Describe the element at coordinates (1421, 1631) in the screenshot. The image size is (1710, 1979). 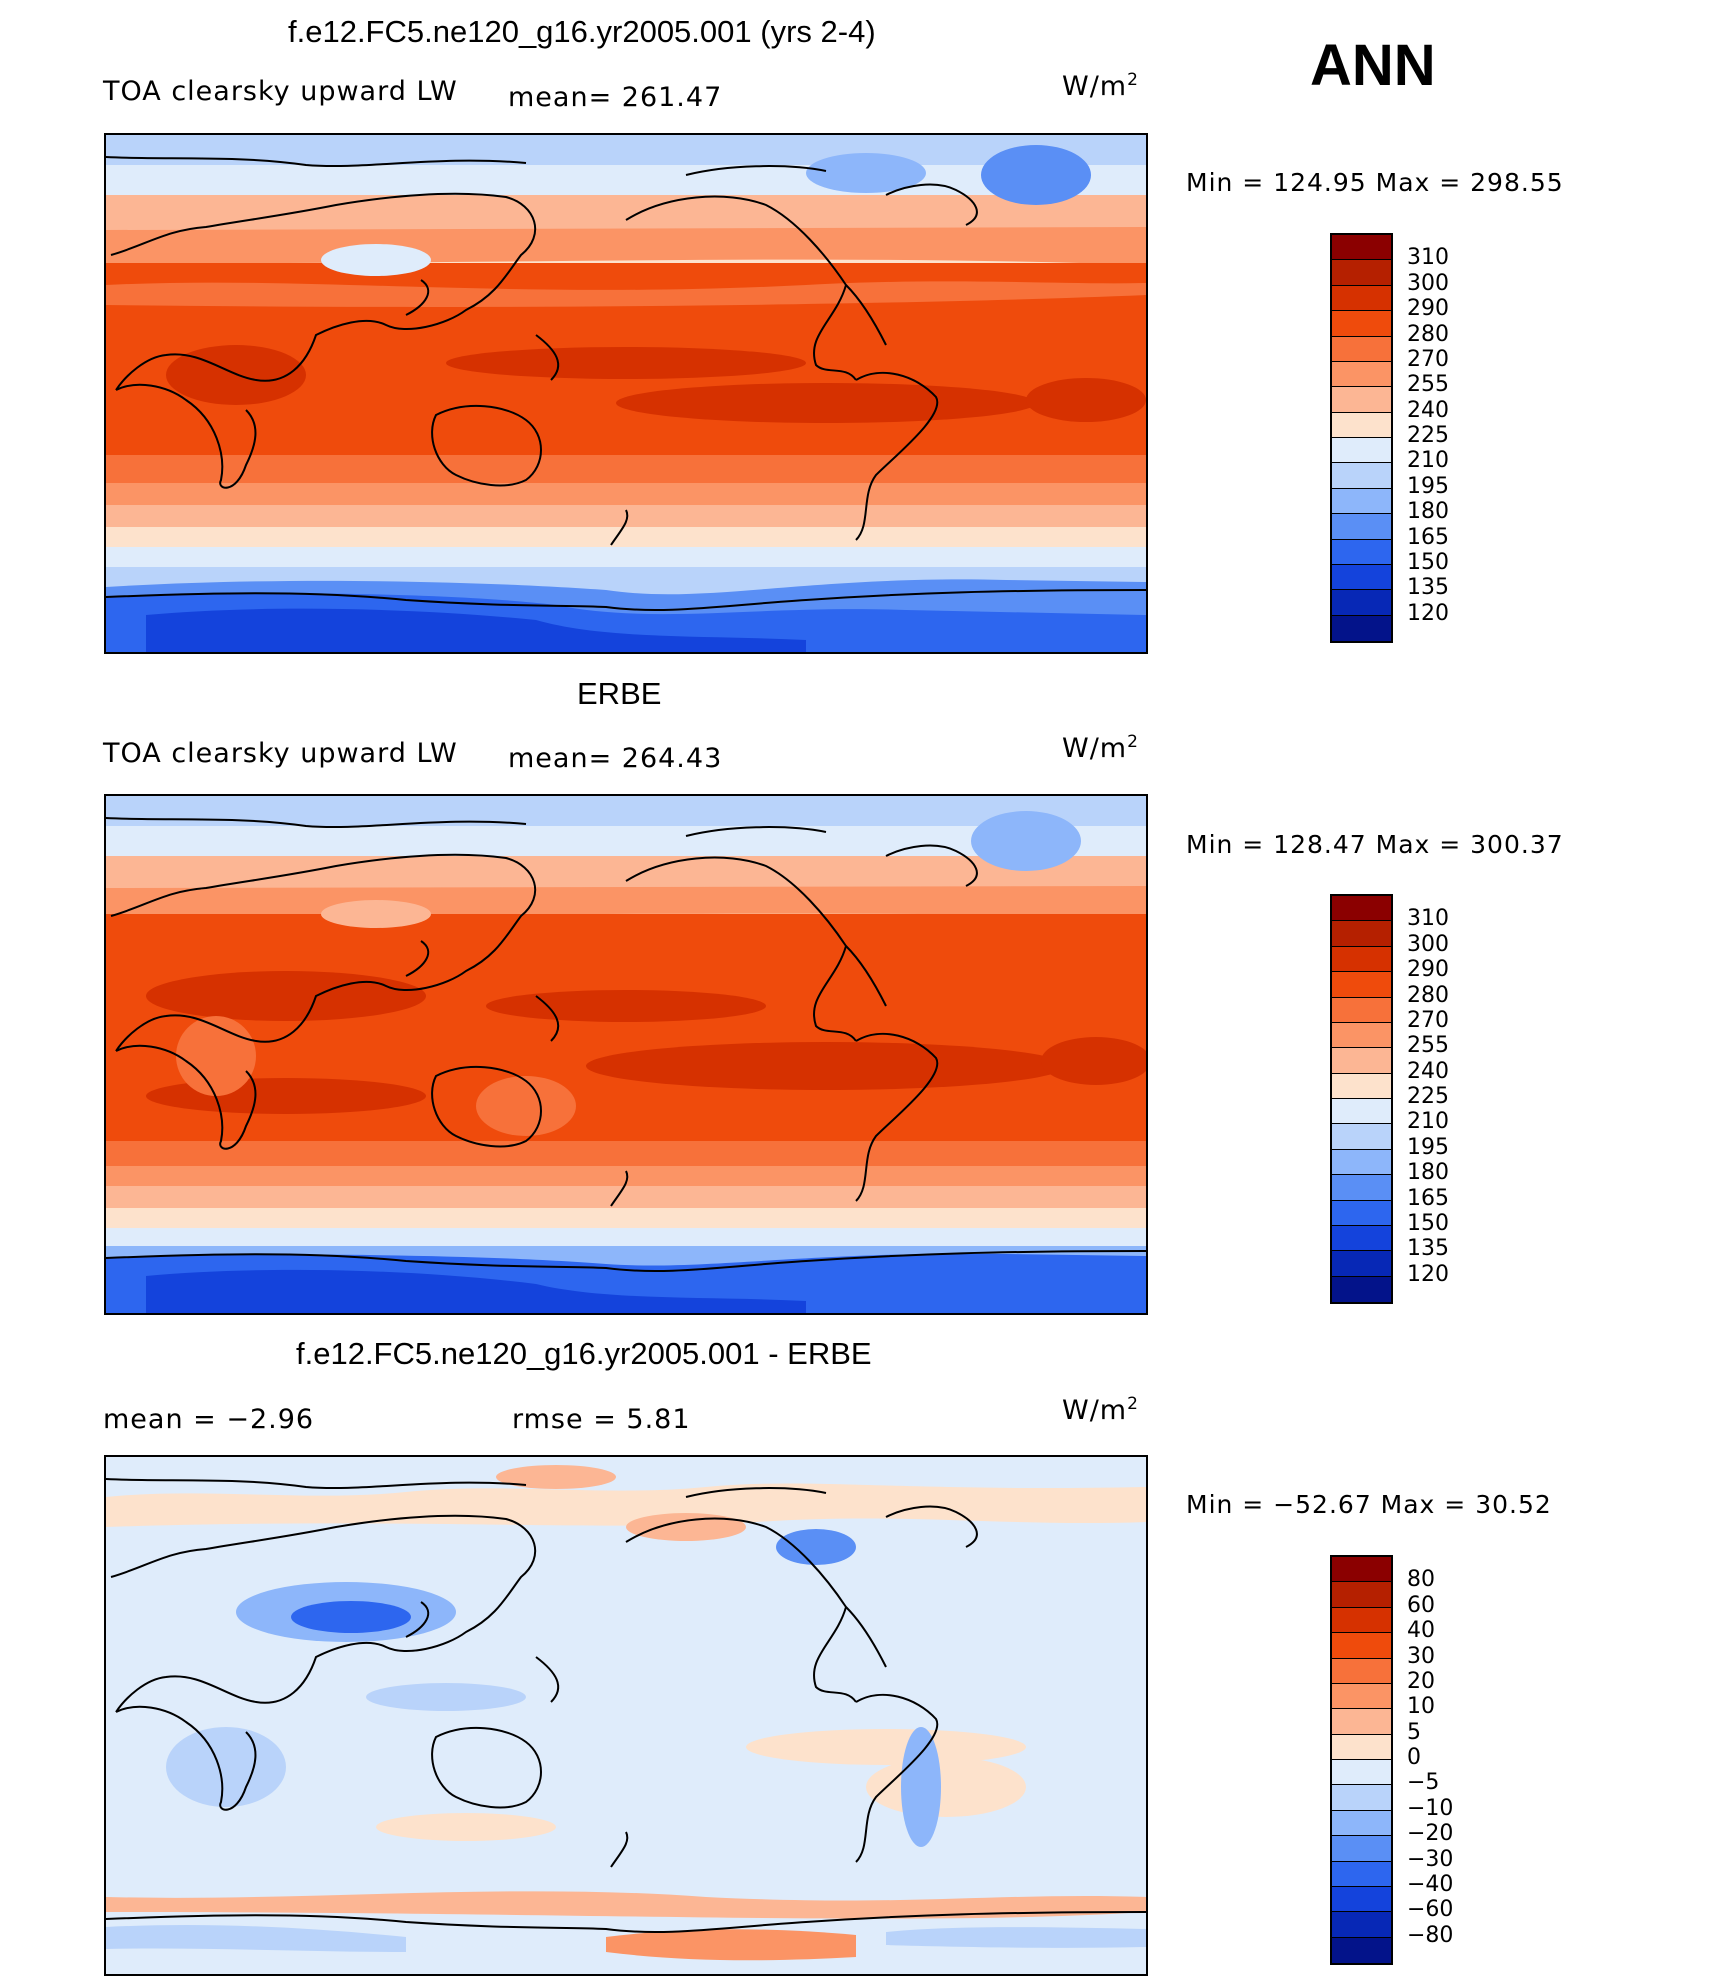
I see `colorbar-diff-label: 40` at that location.